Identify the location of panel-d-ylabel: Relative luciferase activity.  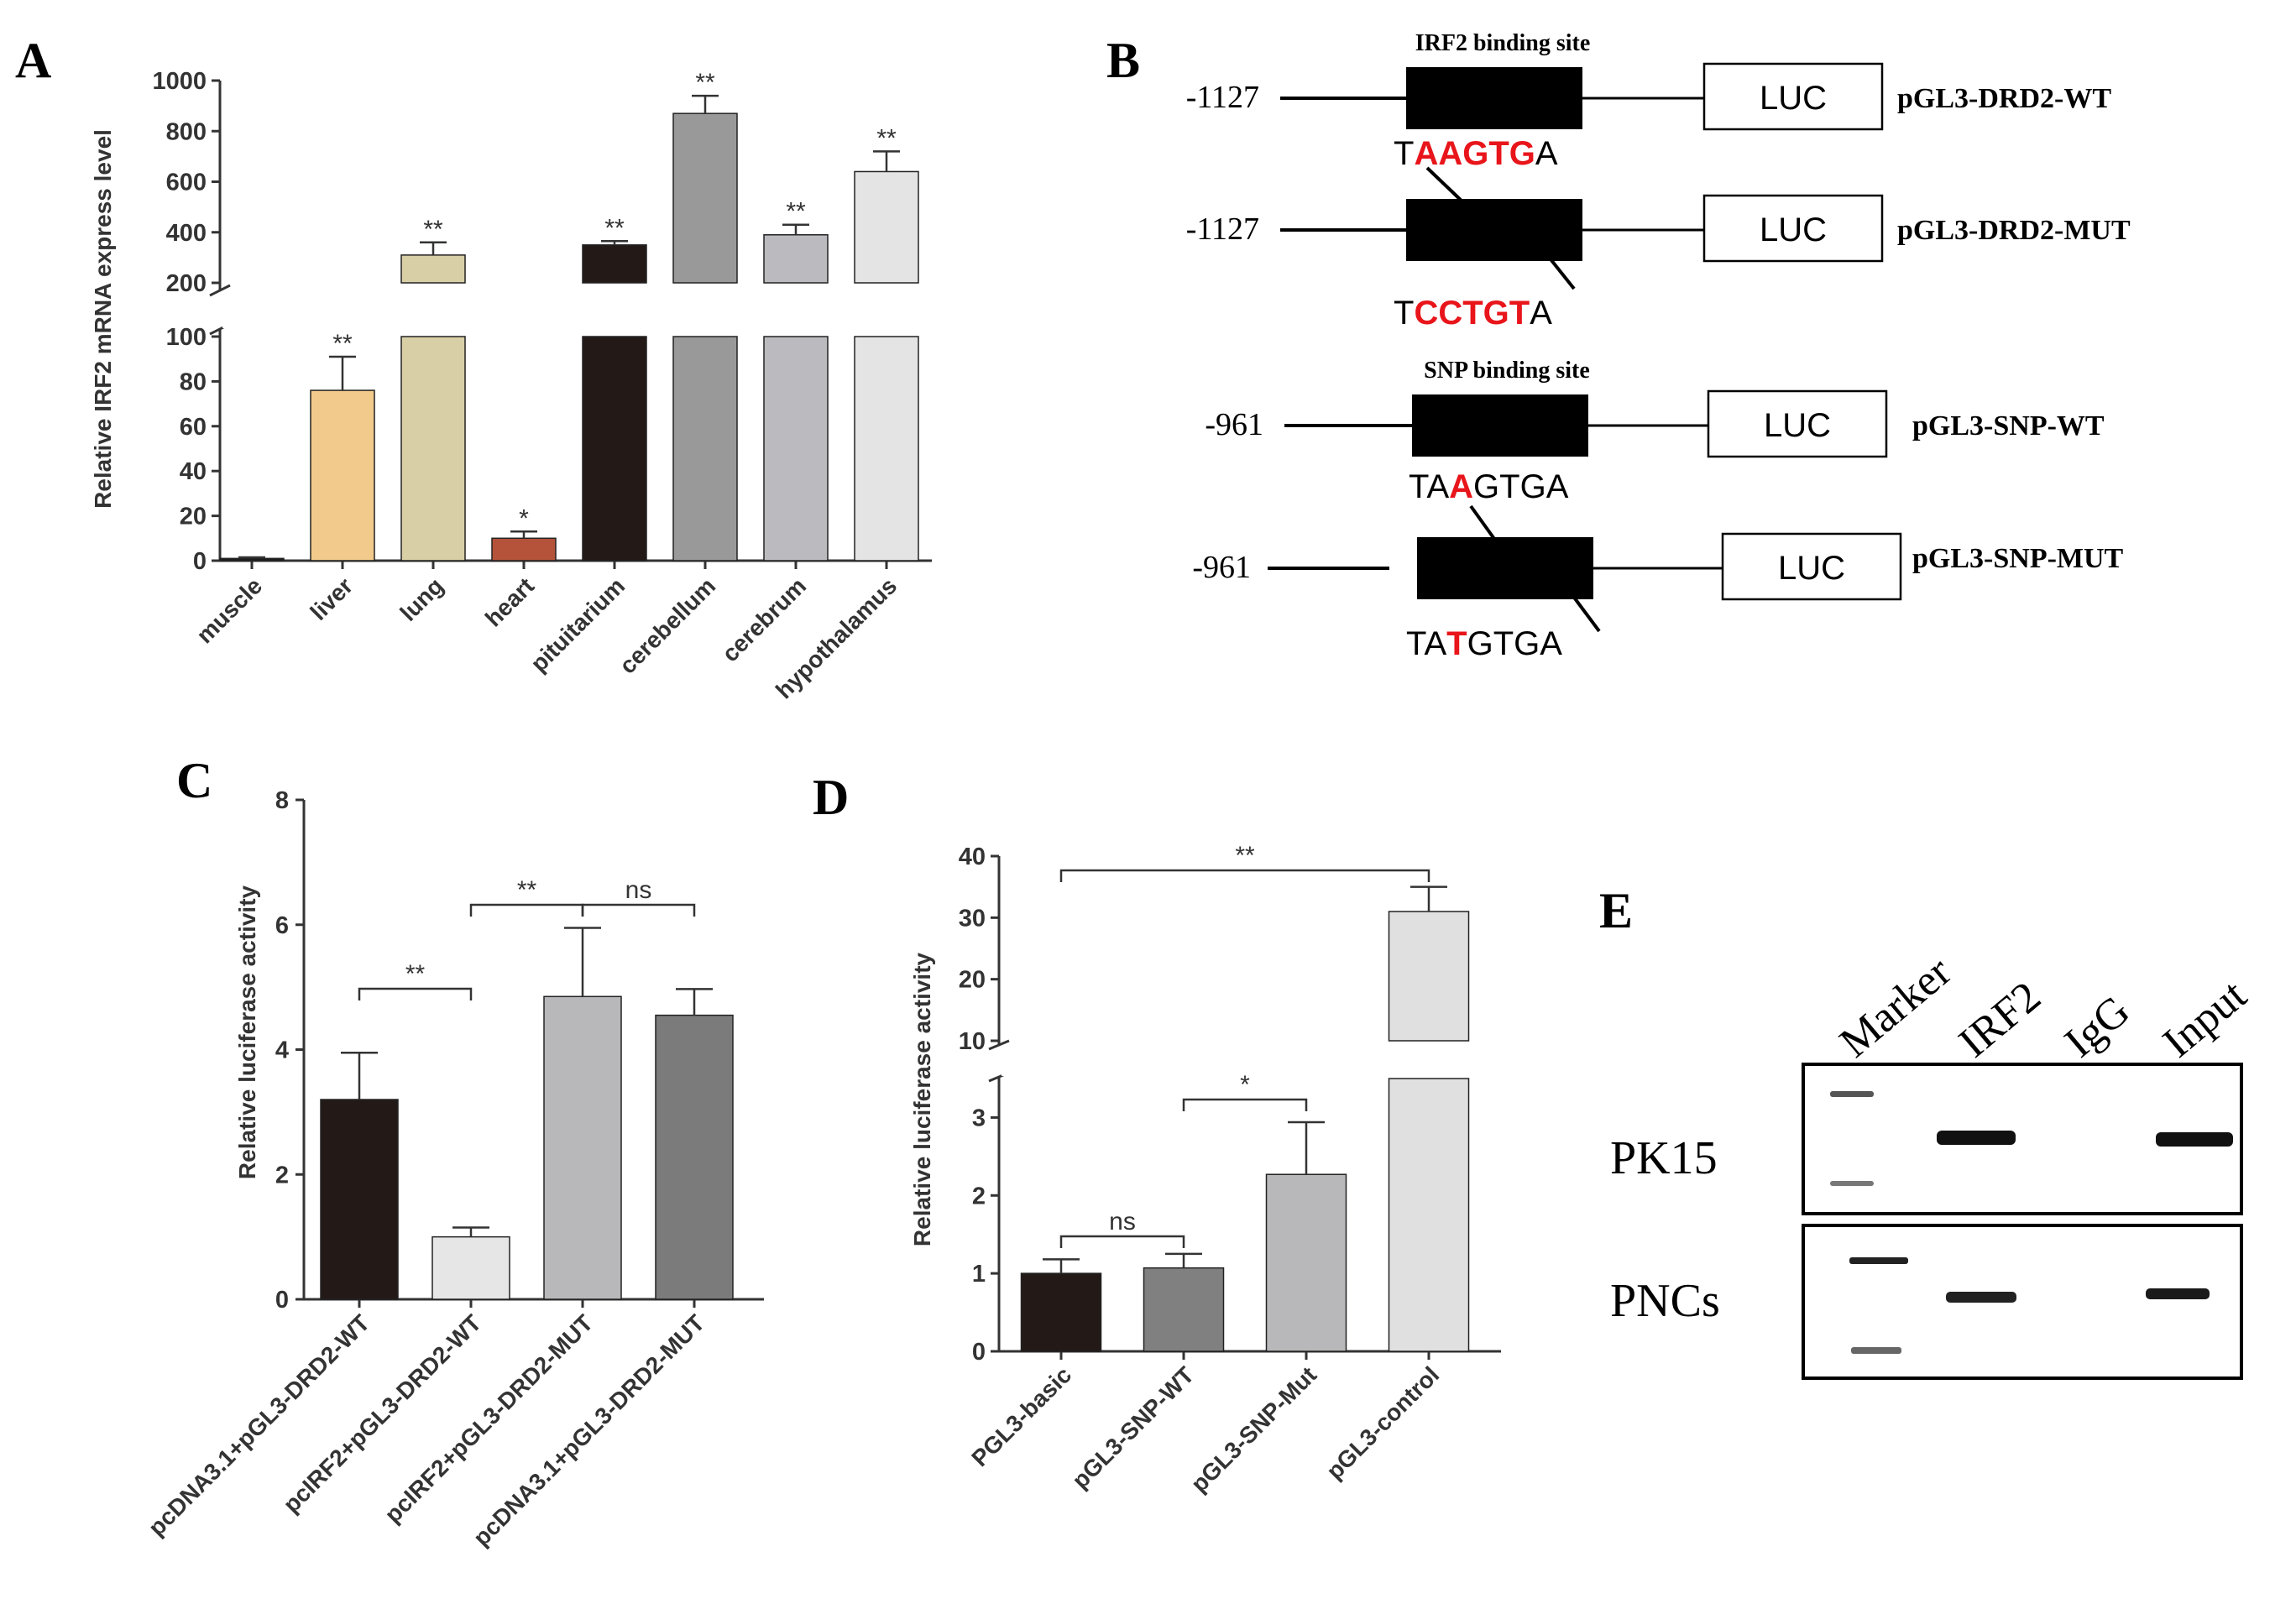
(922, 1099).